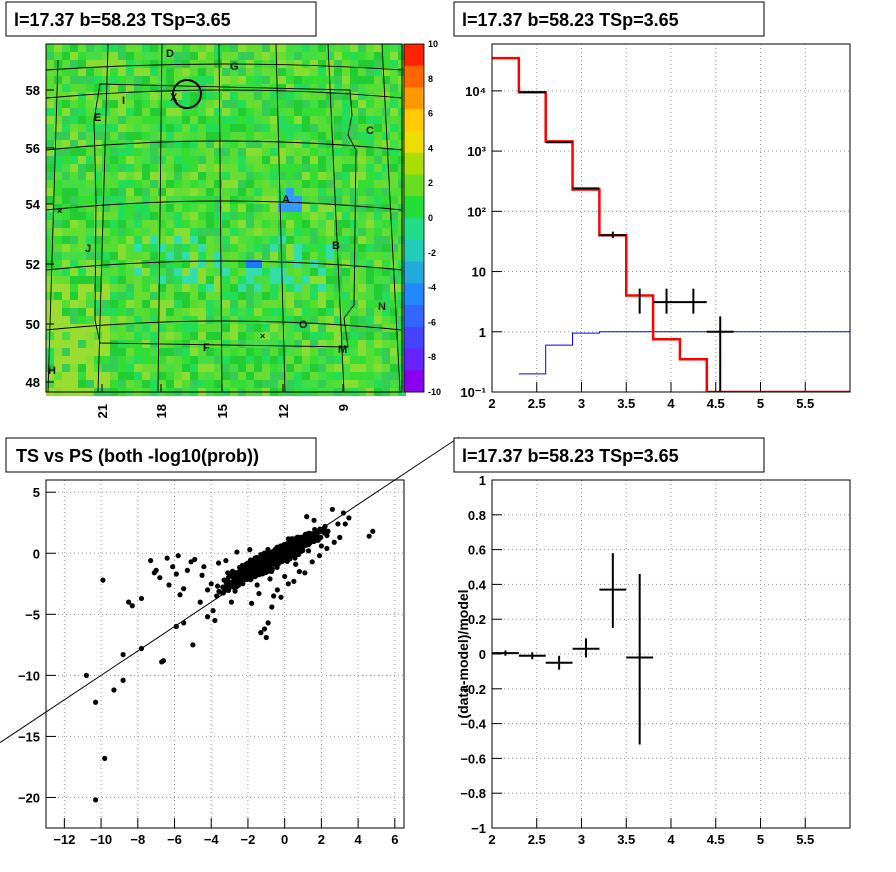  What do you see at coordinates (97, 118) in the screenshot?
I see `map-region-label: E` at bounding box center [97, 118].